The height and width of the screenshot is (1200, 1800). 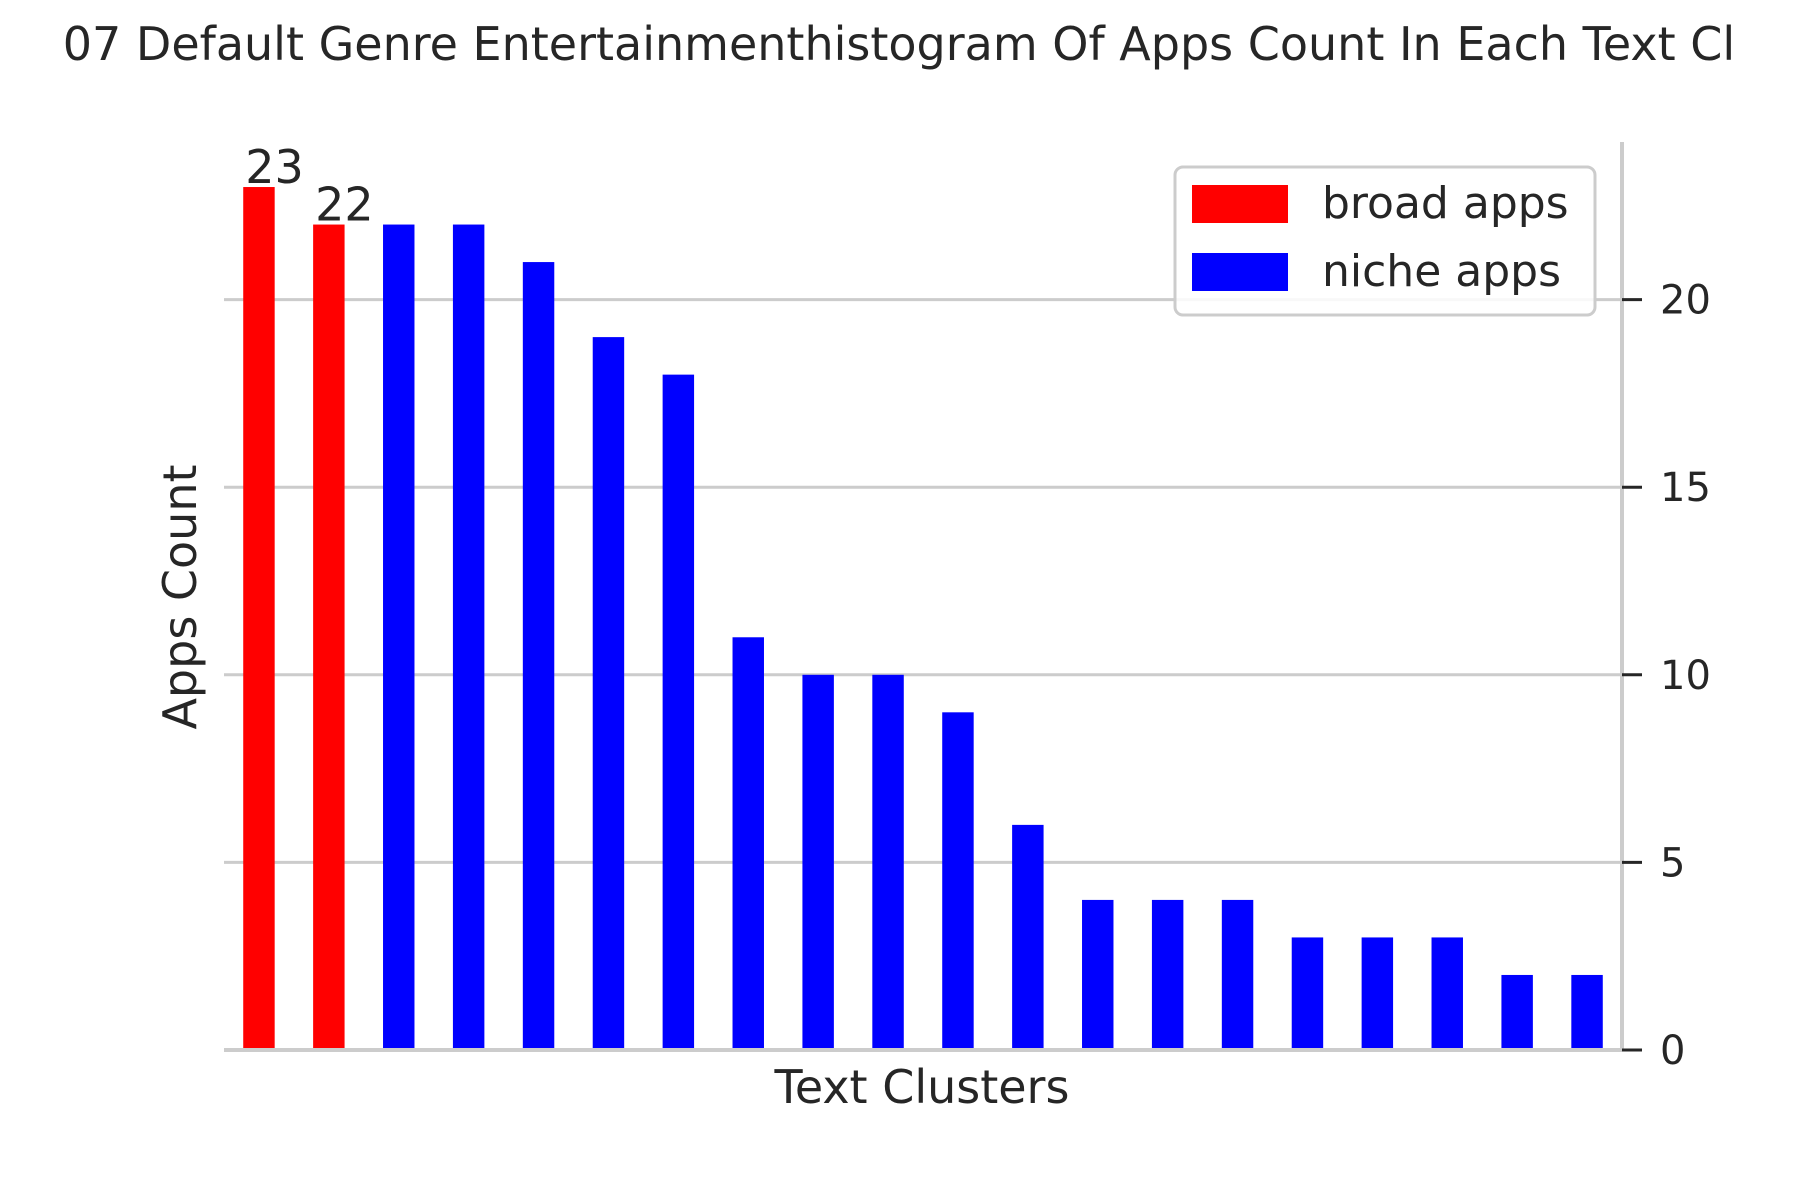 I want to click on bar-value-label: 23, so click(x=274, y=167).